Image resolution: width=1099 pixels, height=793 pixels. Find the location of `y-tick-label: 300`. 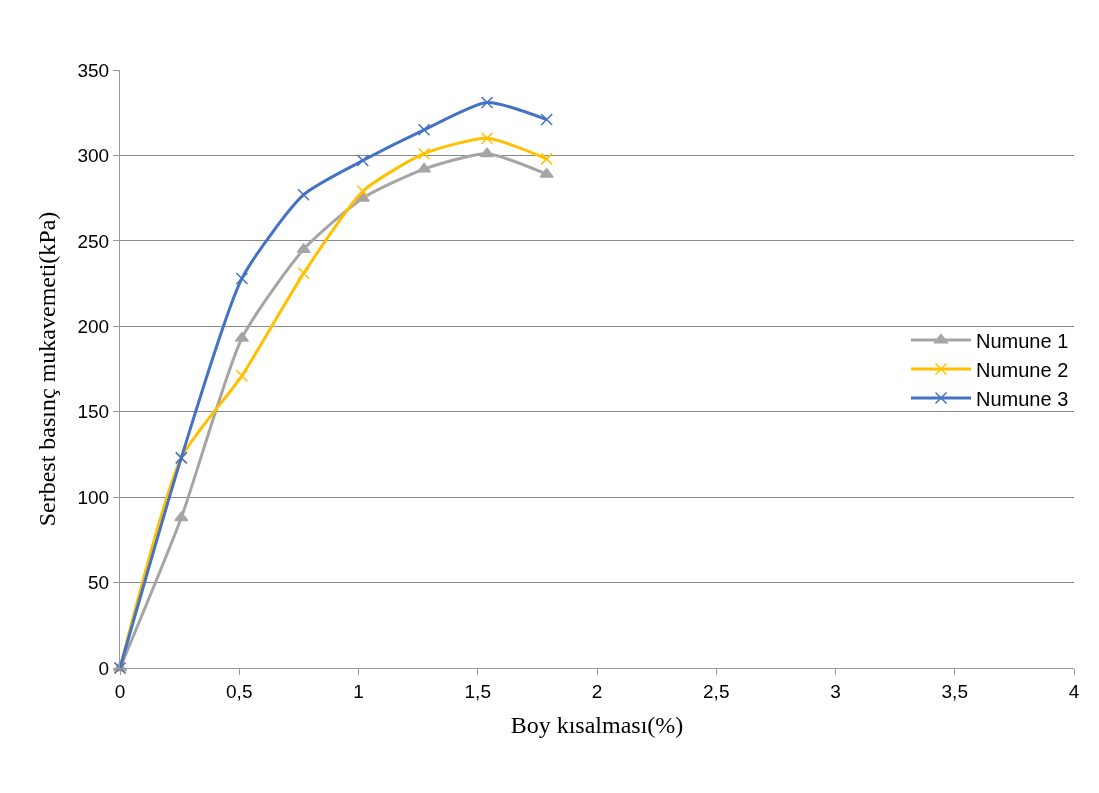

y-tick-label: 300 is located at coordinates (93, 156).